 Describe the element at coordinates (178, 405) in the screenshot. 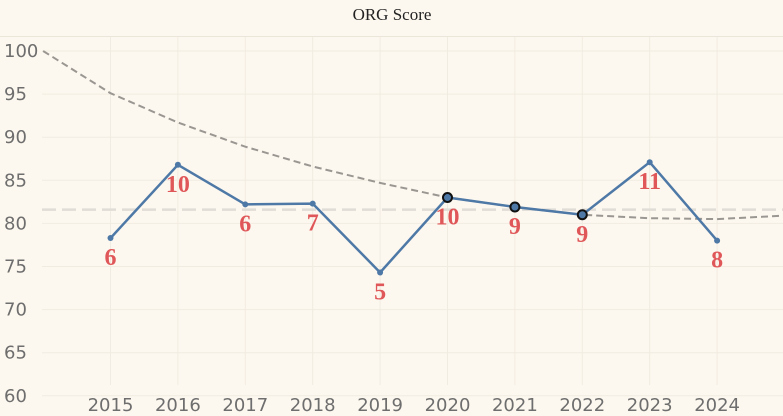

I see `x-tick-label: 2016` at that location.